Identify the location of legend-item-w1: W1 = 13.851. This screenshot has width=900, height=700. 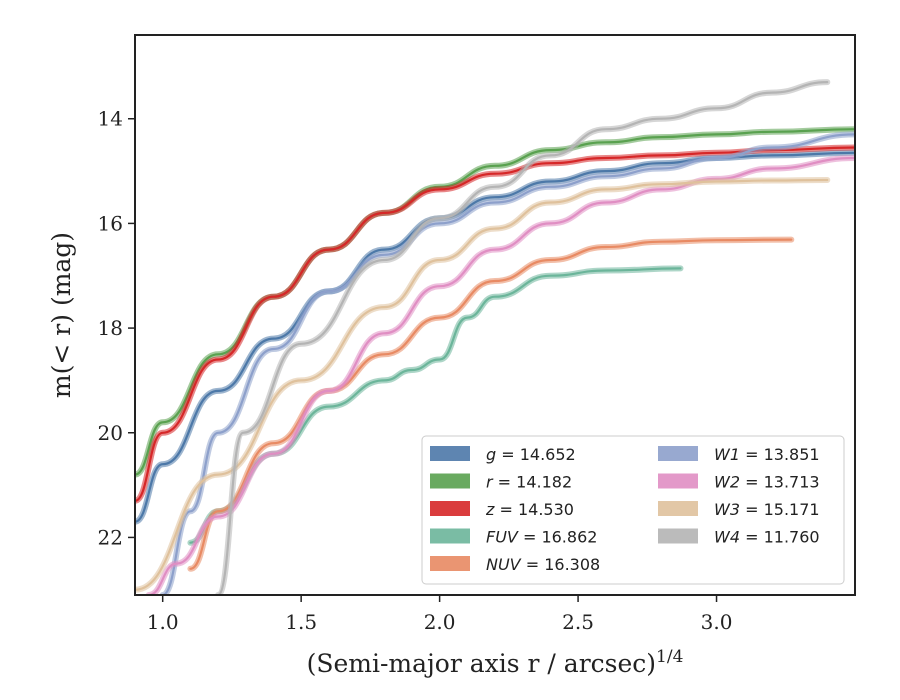
(739, 454).